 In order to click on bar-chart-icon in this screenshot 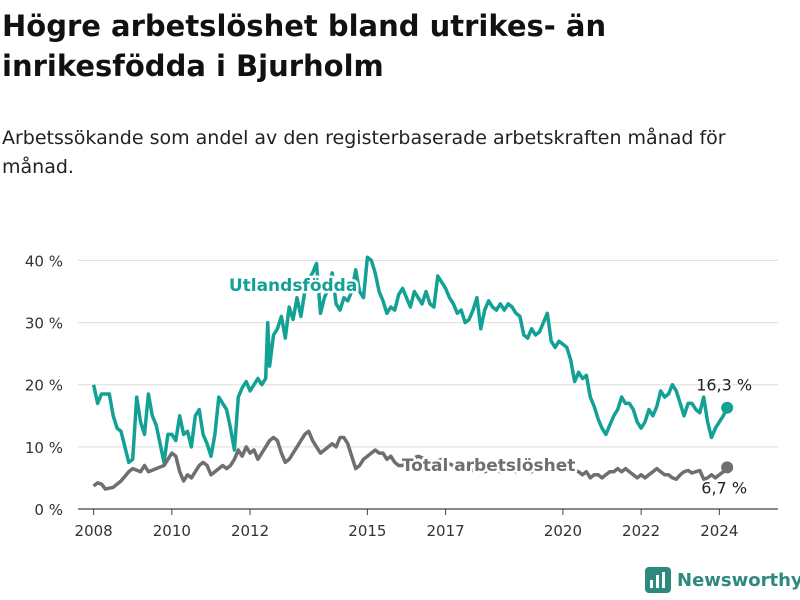, I will do `click(658, 580)`.